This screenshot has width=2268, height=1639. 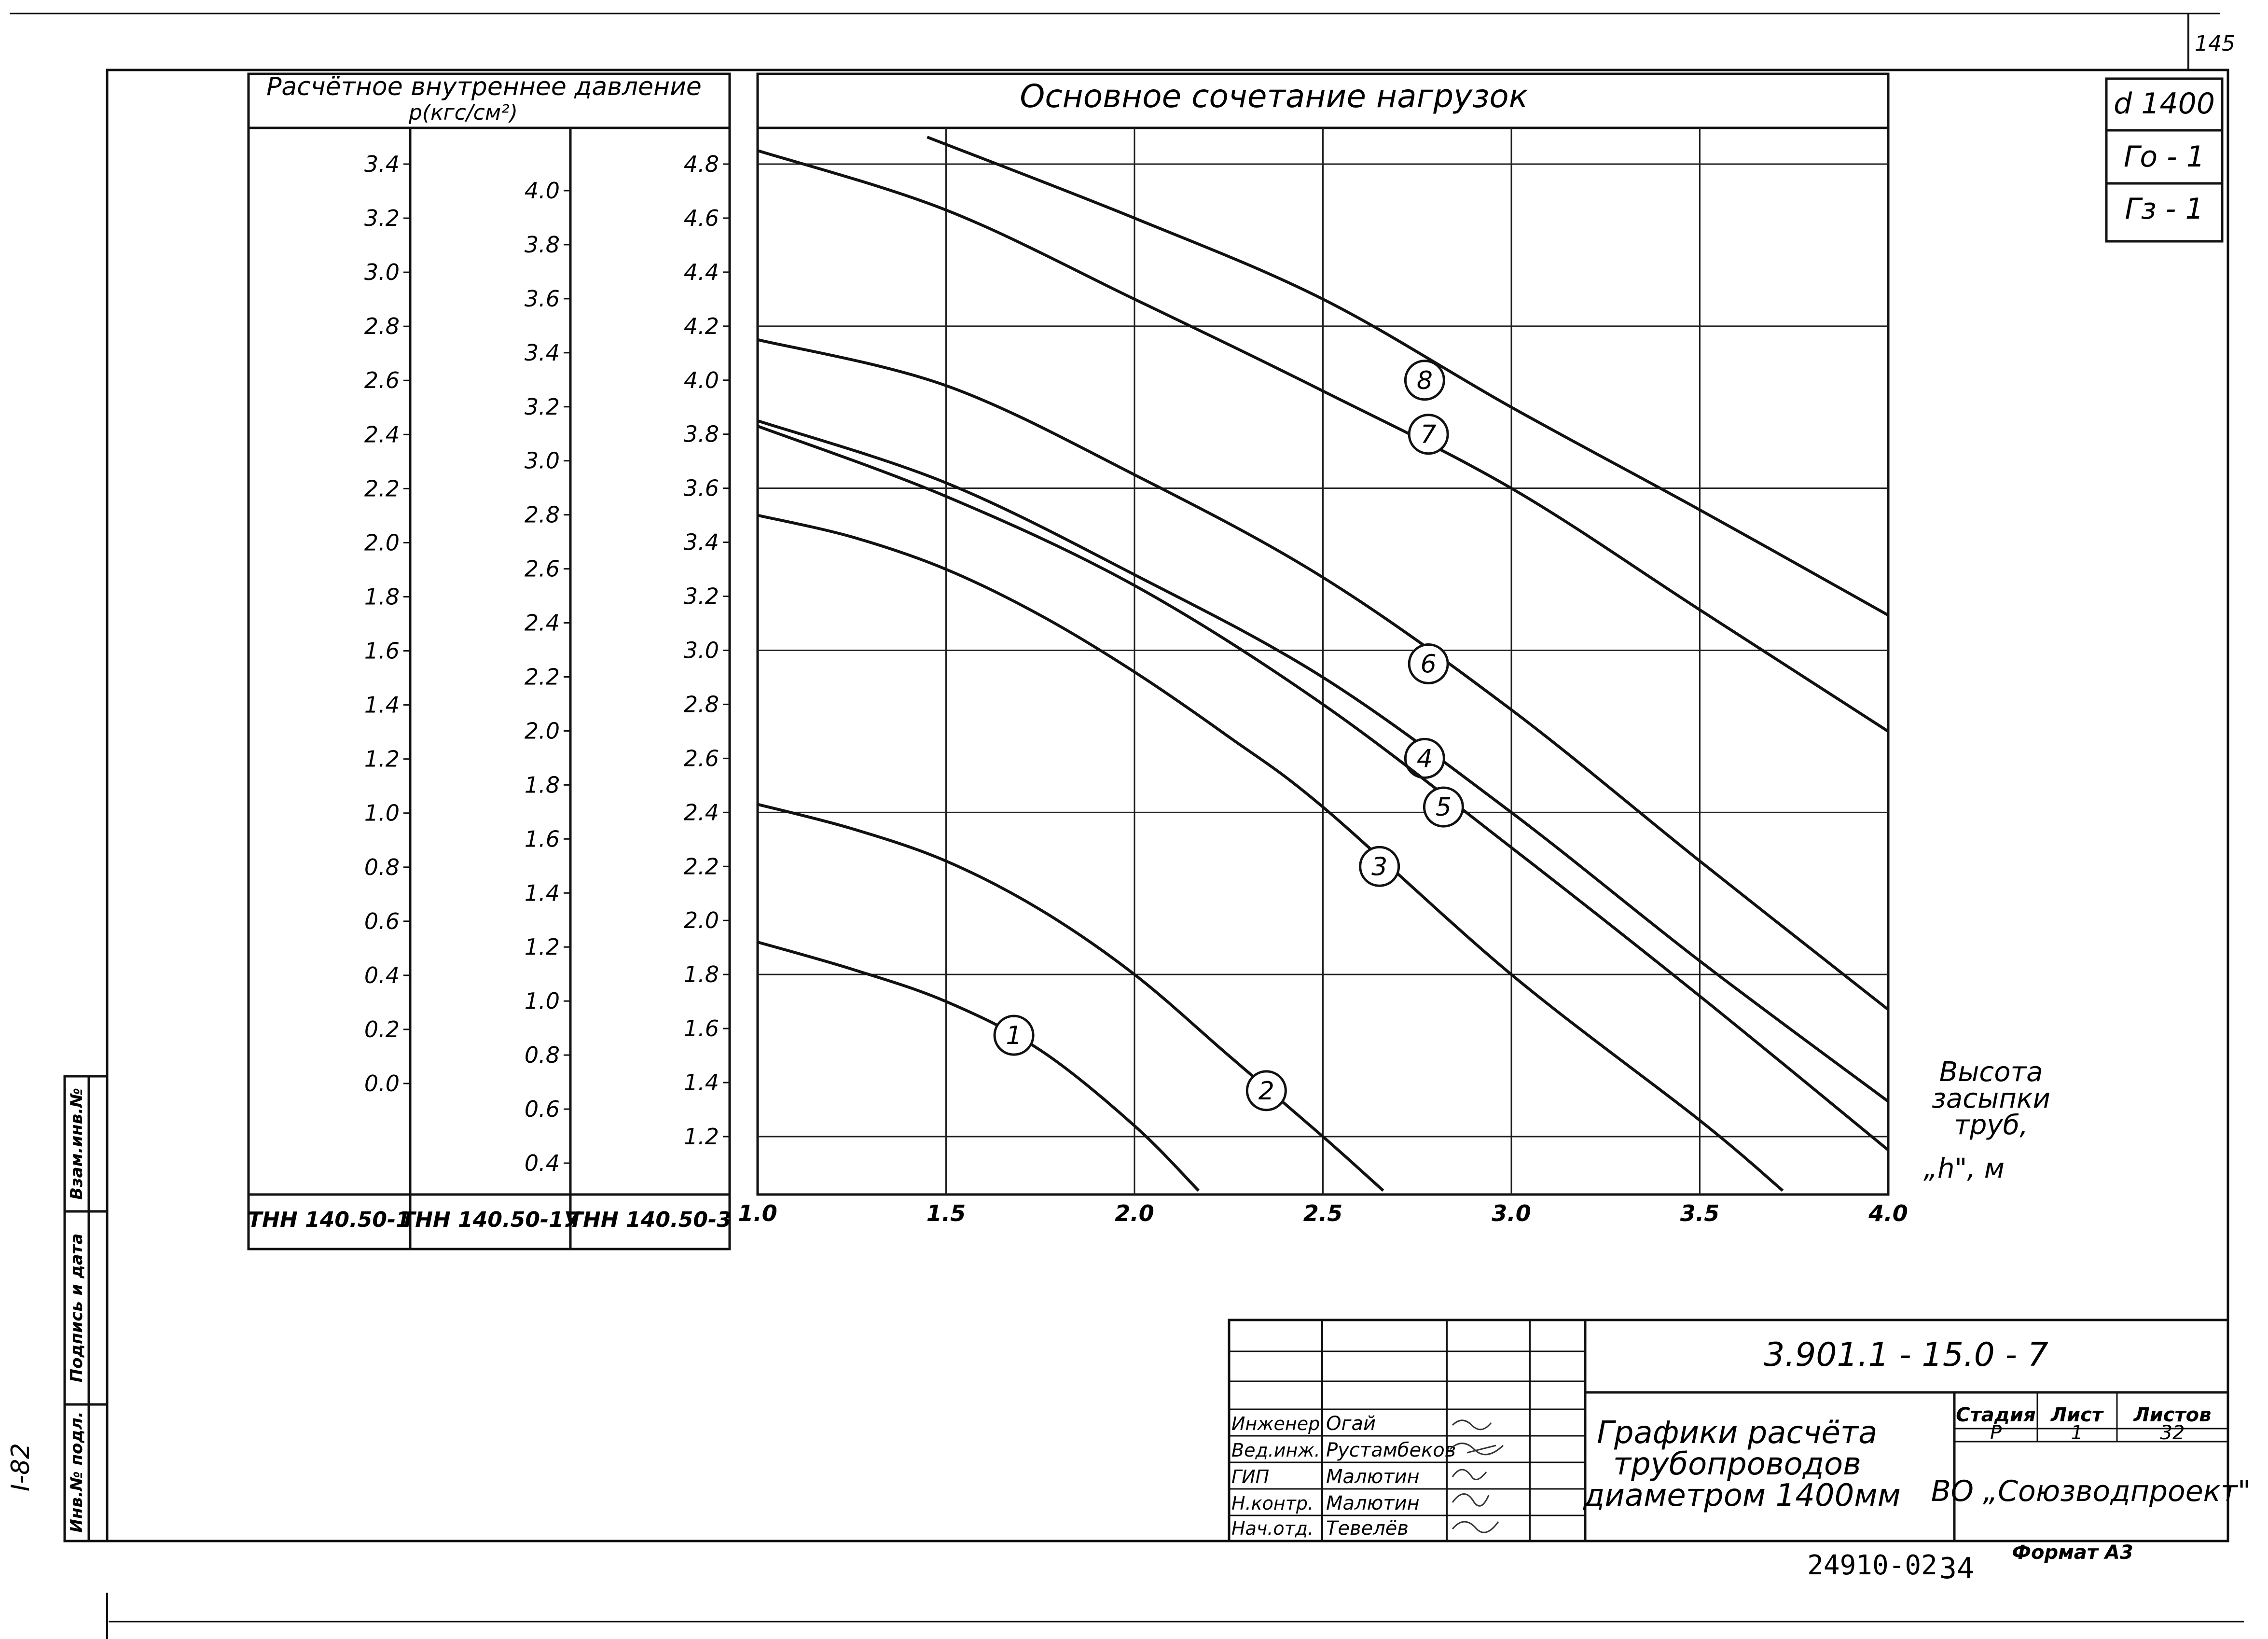 What do you see at coordinates (2072, 1553) in the screenshot?
I see `paper-format: Формат А3` at bounding box center [2072, 1553].